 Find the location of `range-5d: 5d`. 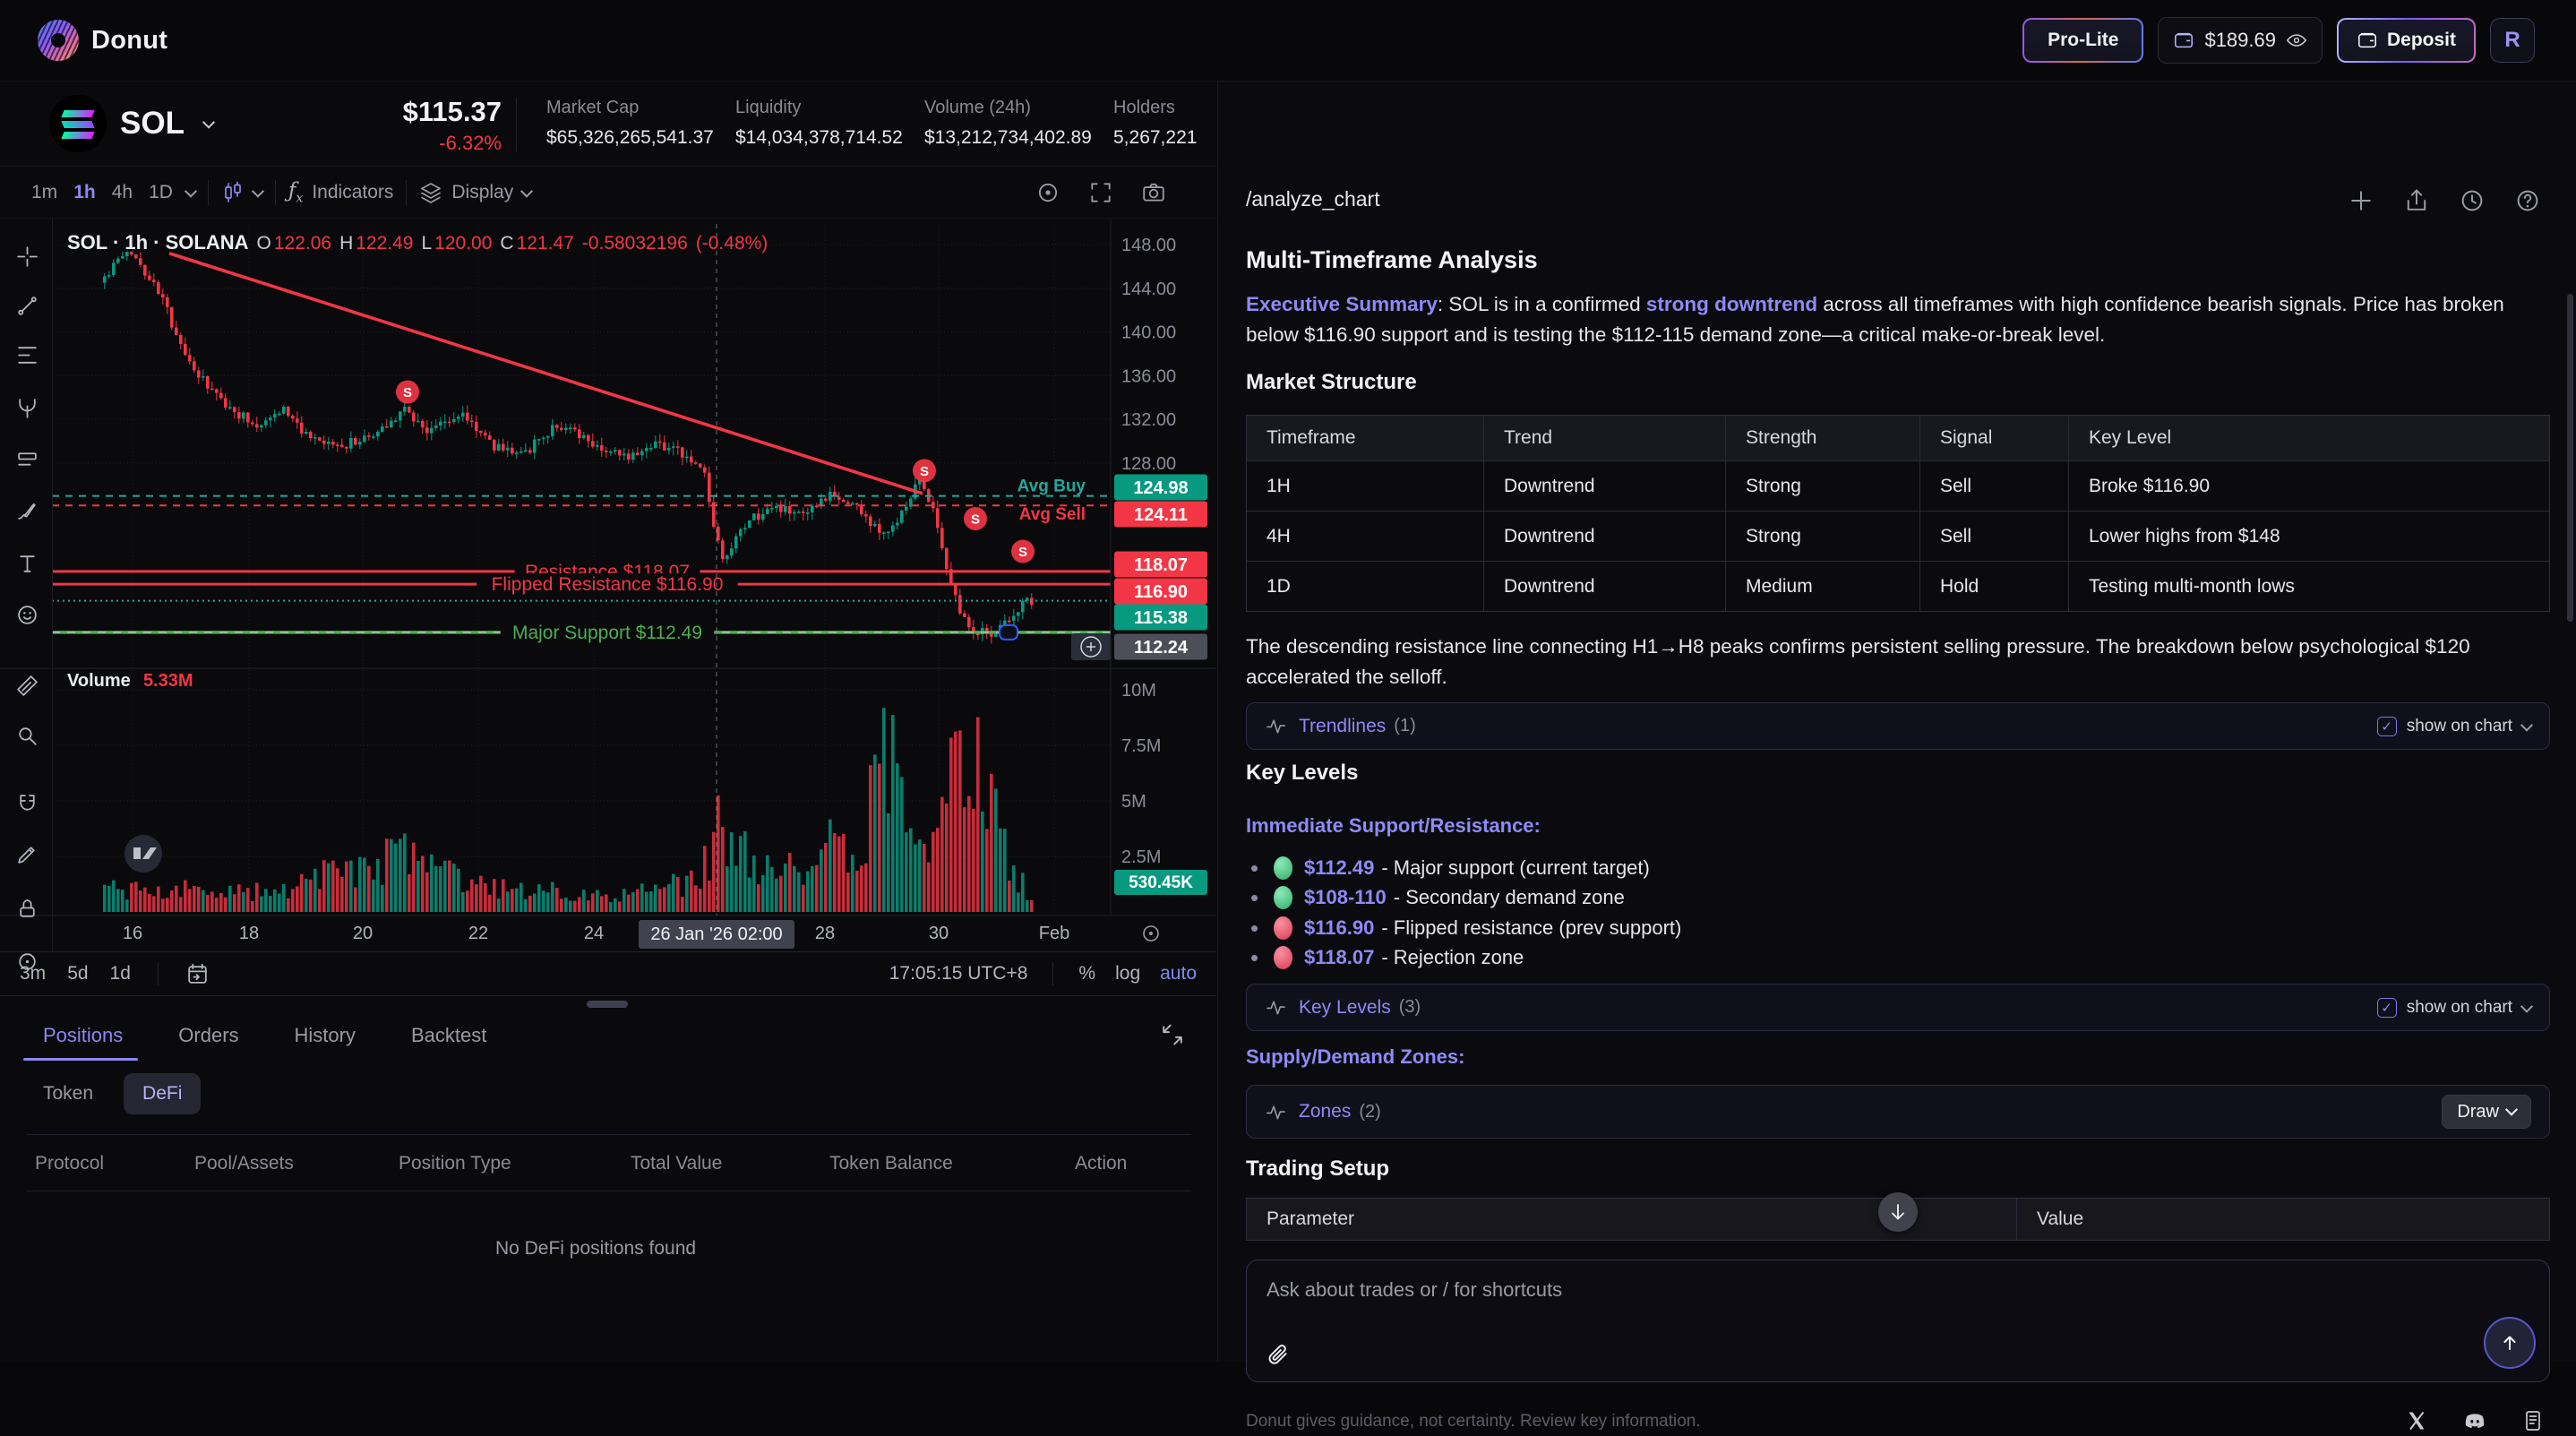

range-5d: 5d is located at coordinates (78, 973).